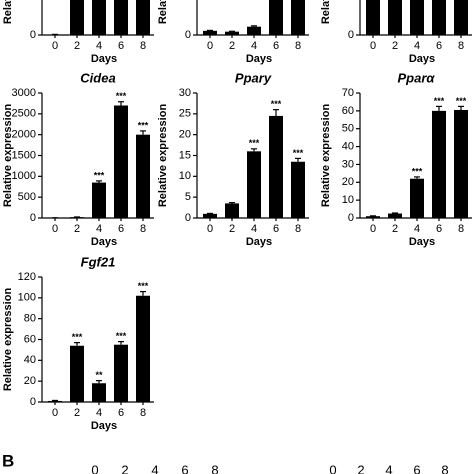  Describe the element at coordinates (24, 135) in the screenshot. I see `y-tick-label: 2000` at that location.